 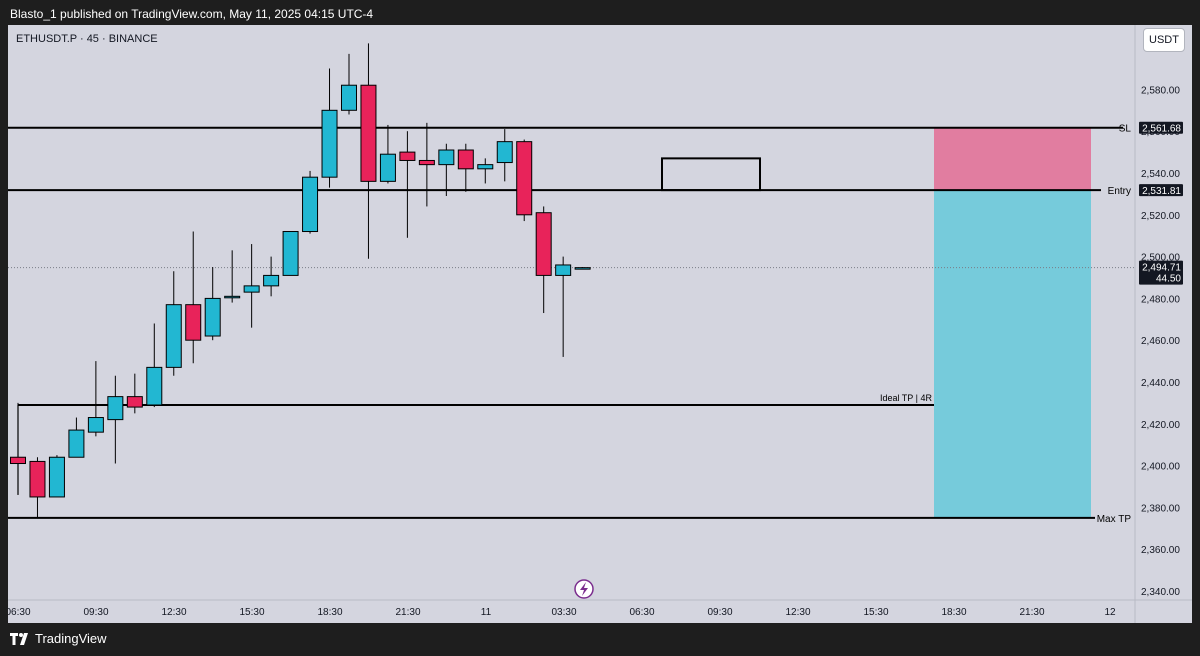 I want to click on take-profit-zone, so click(x=1012, y=354).